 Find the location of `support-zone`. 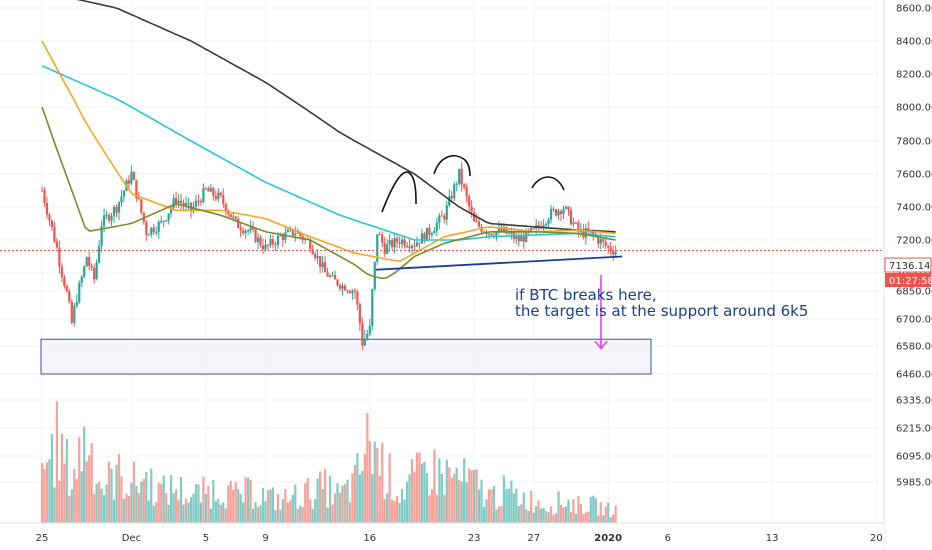

support-zone is located at coordinates (346, 356).